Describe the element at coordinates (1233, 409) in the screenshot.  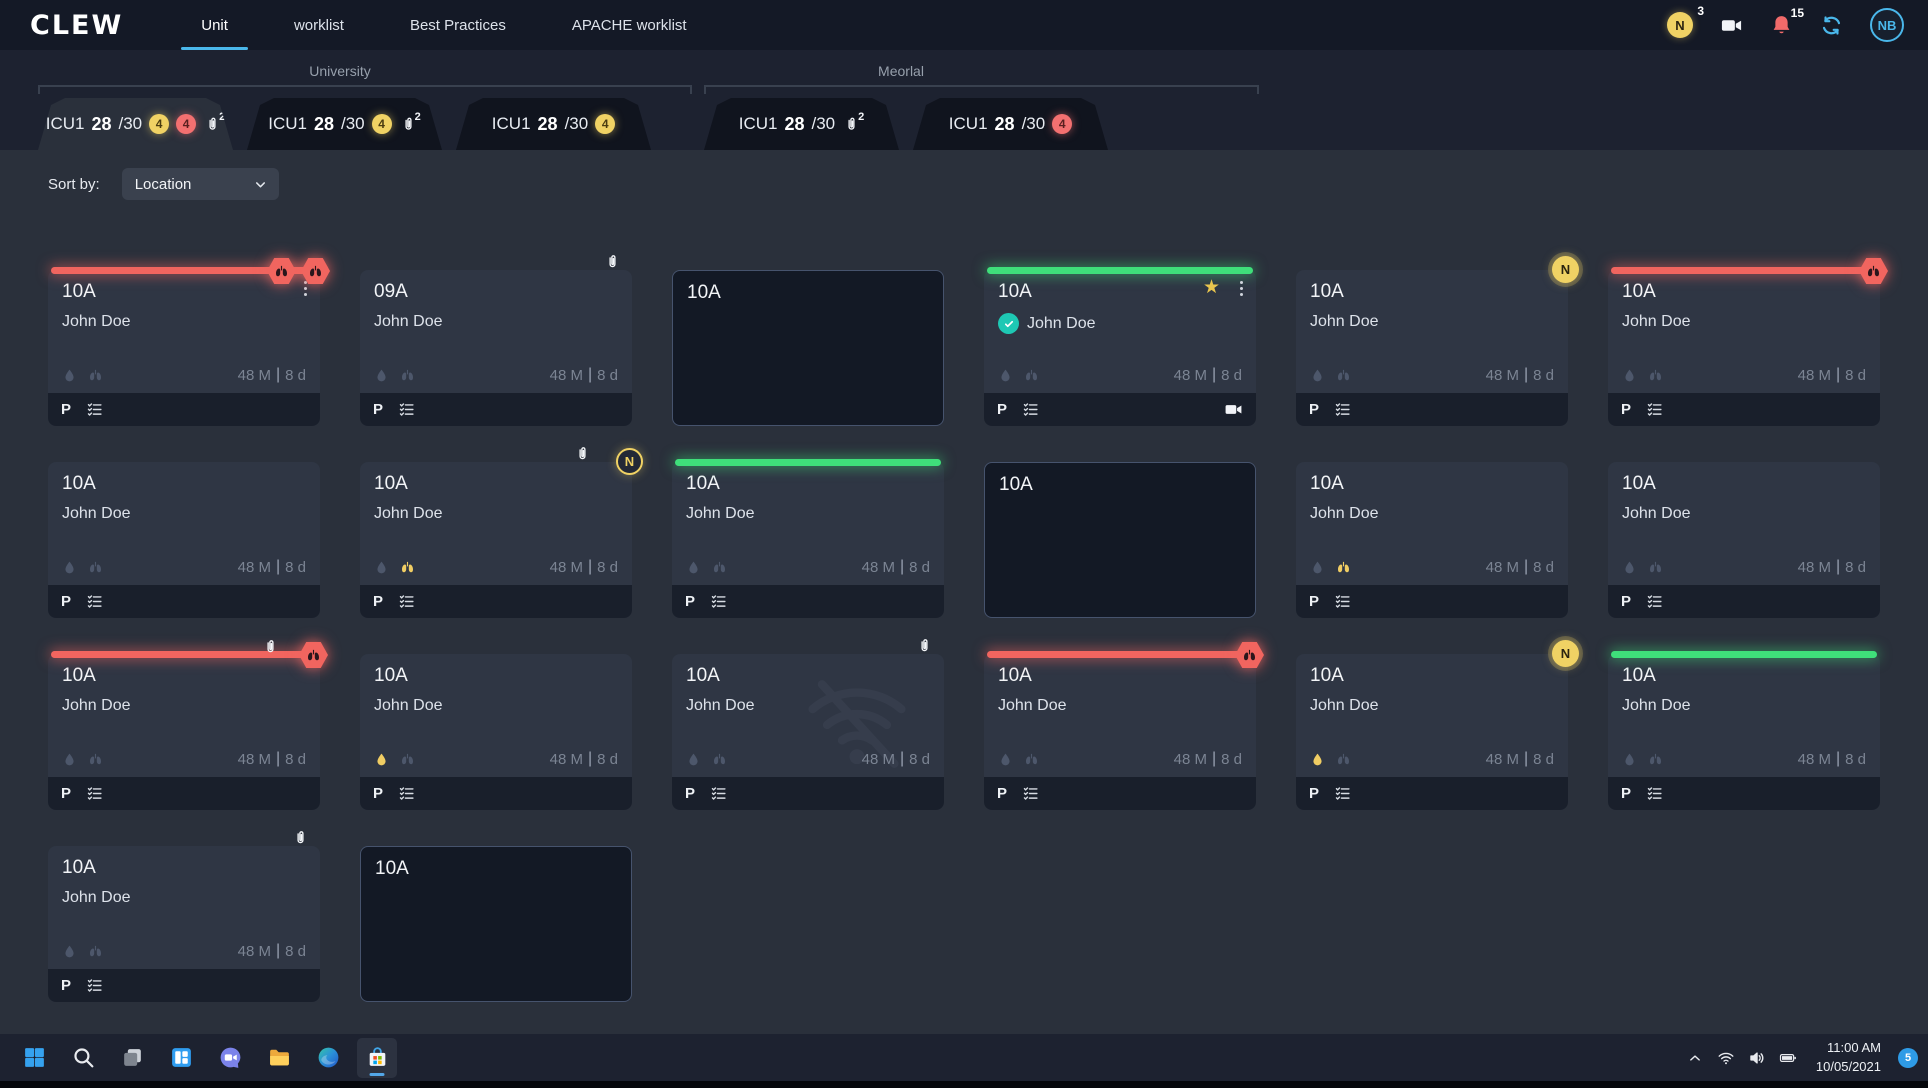
I see `video-camera-icon` at that location.